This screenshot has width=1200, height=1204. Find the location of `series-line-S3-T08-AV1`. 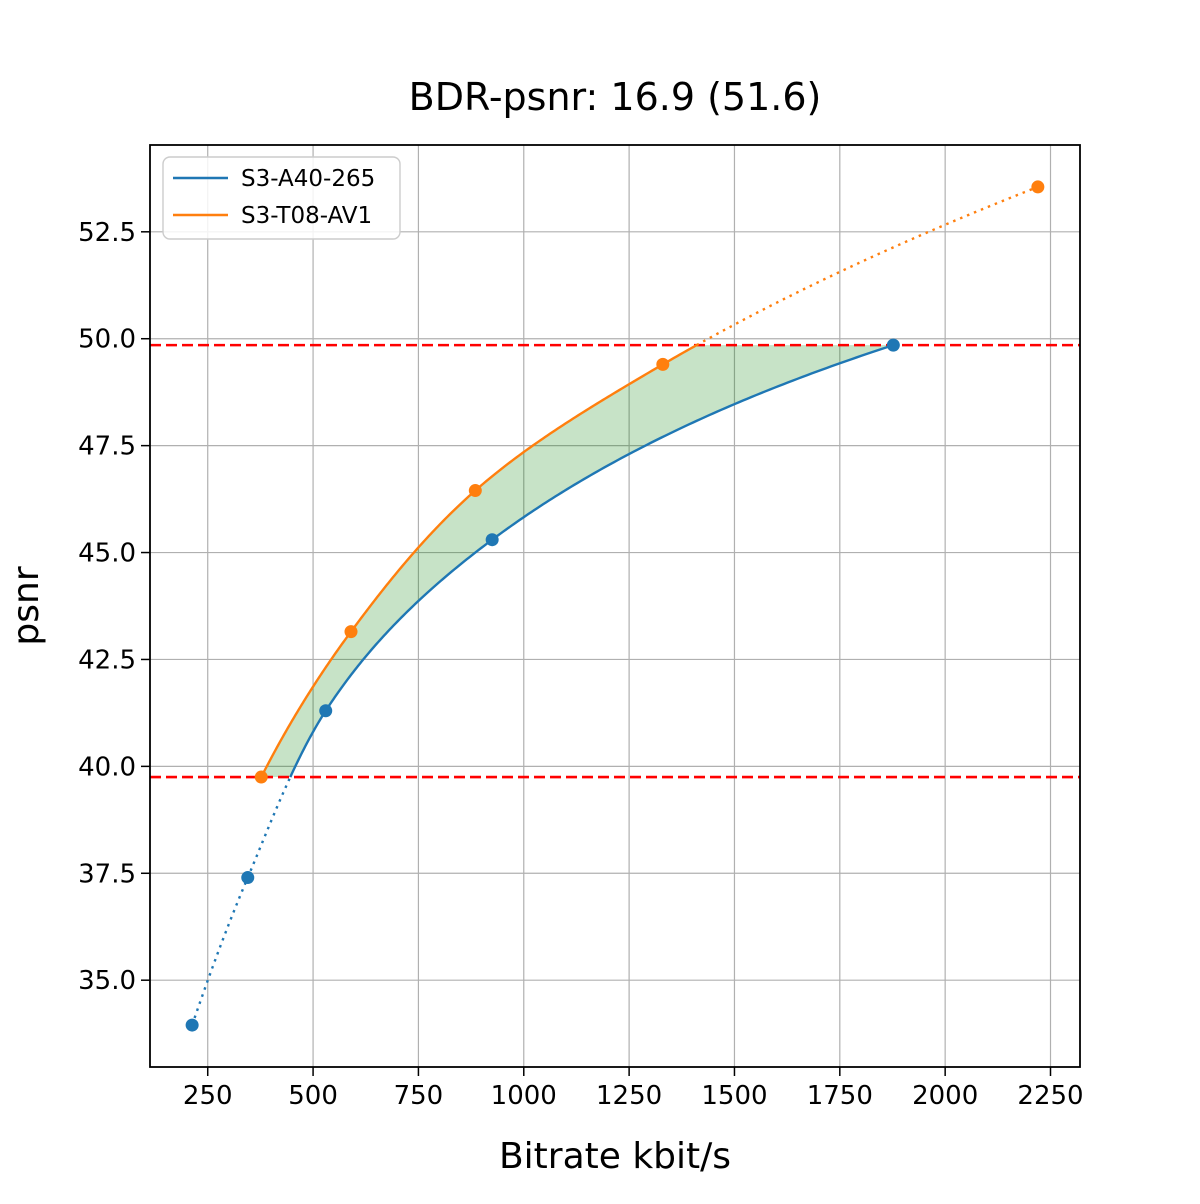

series-line-S3-T08-AV1 is located at coordinates (479, 561).